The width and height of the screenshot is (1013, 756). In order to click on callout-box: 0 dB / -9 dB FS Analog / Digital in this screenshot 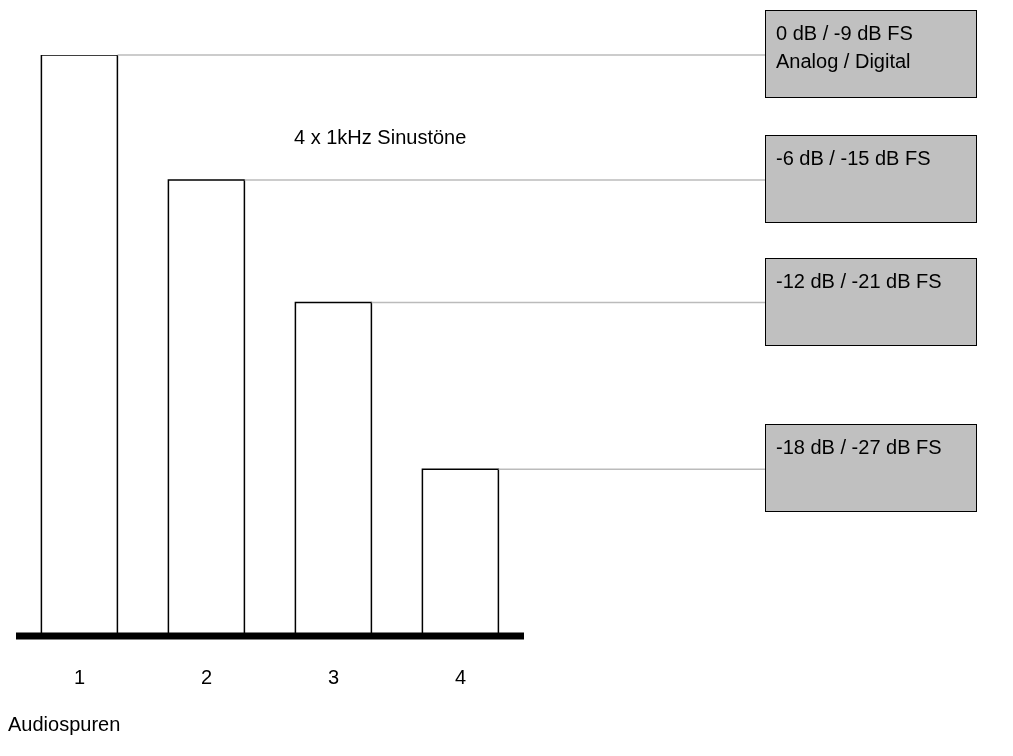, I will do `click(871, 54)`.